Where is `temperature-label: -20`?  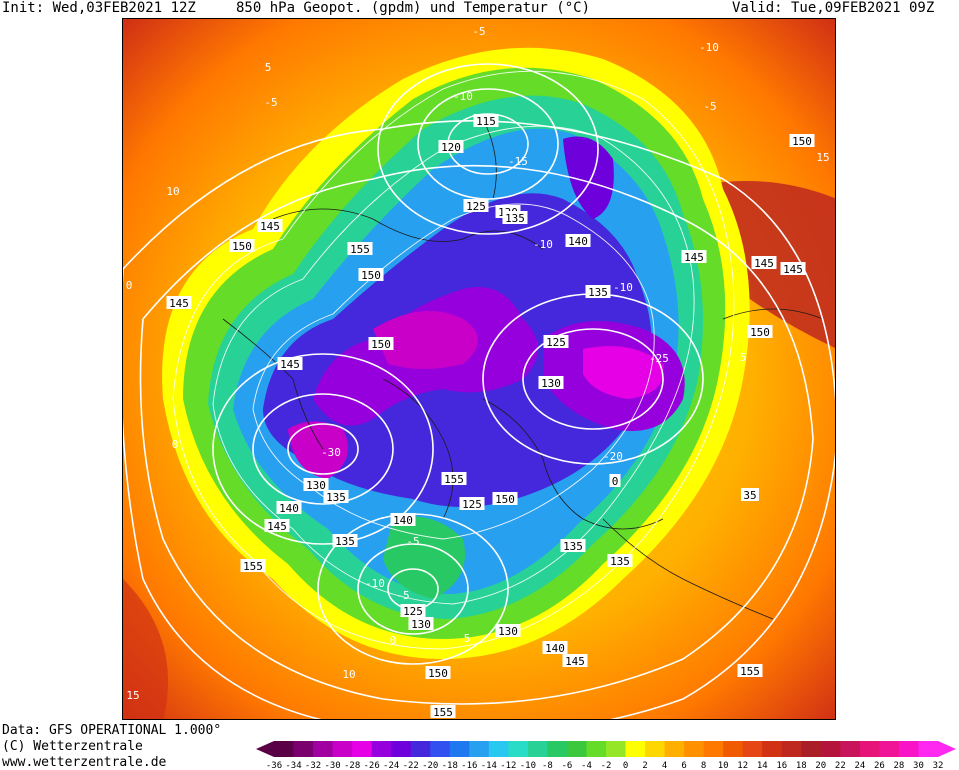
temperature-label: -20 is located at coordinates (613, 456).